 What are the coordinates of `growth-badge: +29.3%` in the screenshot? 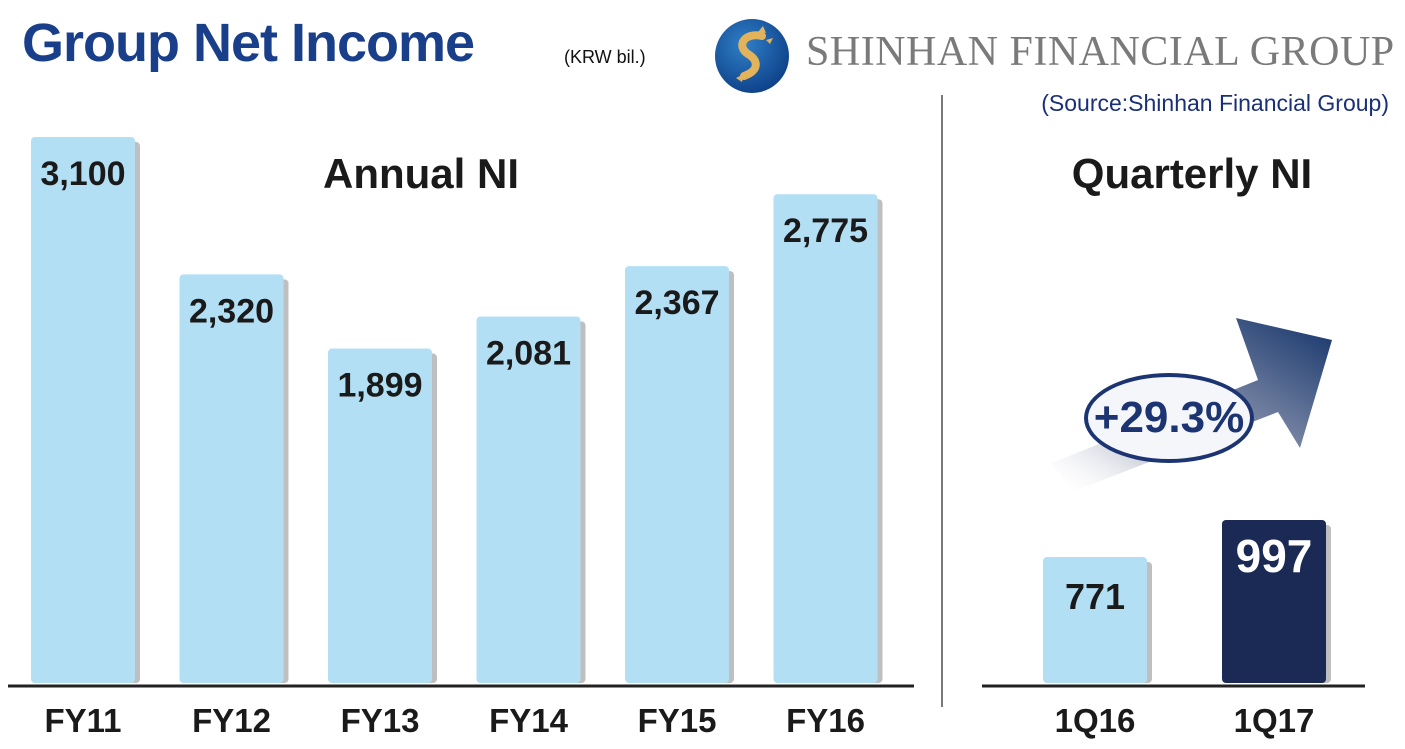 It's located at (1169, 418).